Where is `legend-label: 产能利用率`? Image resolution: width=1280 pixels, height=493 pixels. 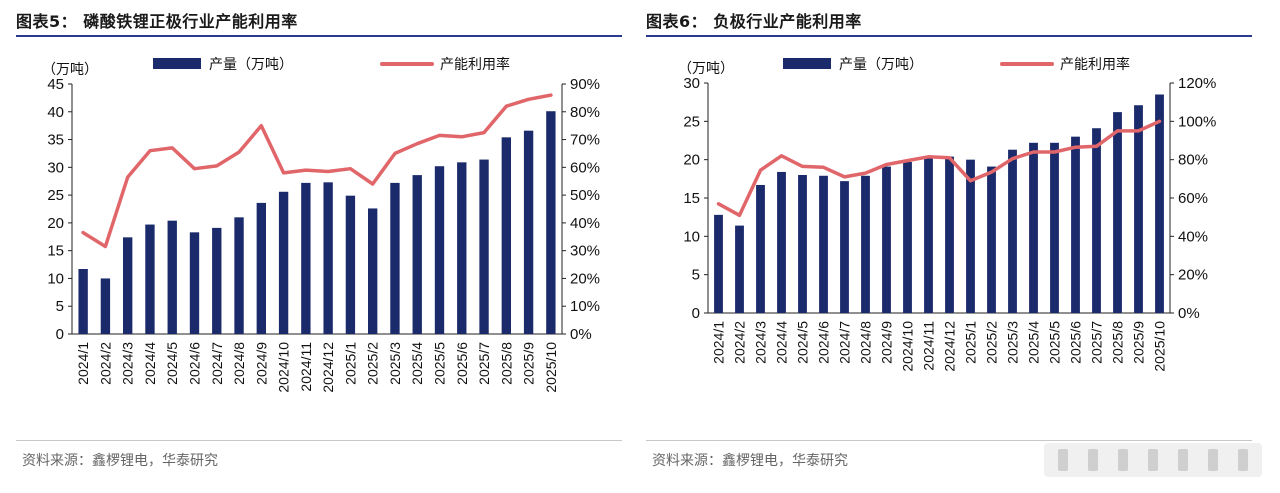
legend-label: 产能利用率 is located at coordinates (475, 64).